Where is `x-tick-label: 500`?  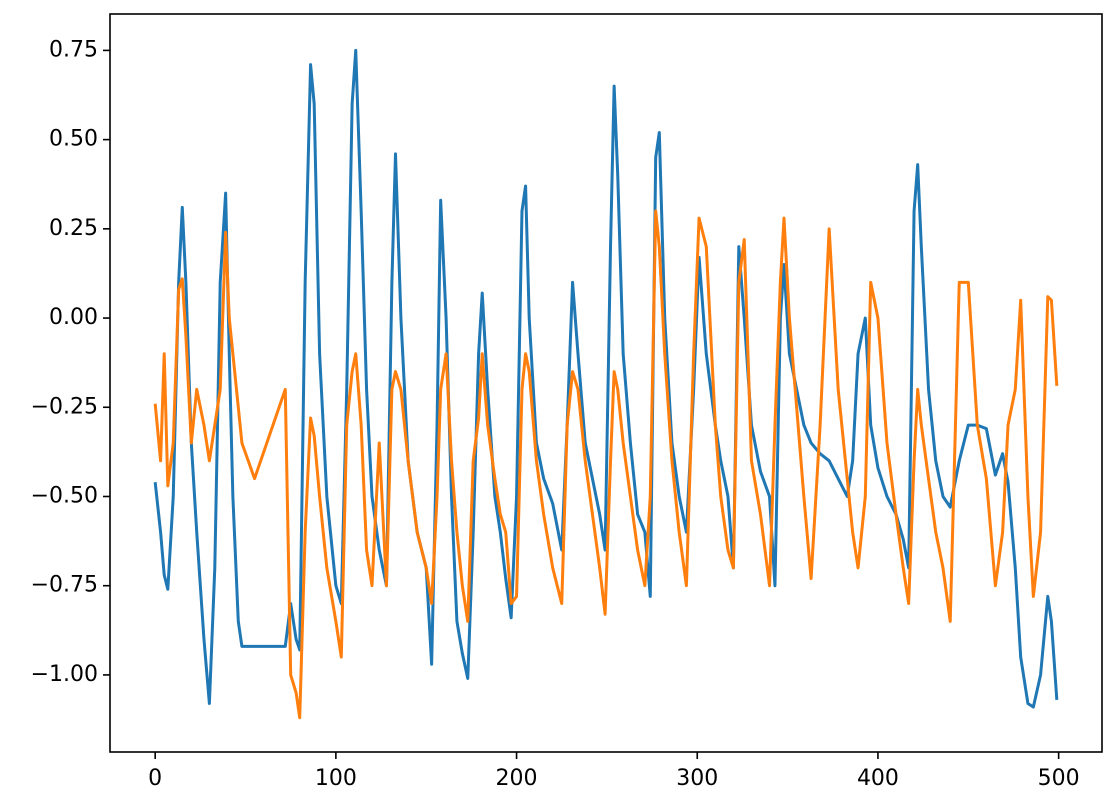 x-tick-label: 500 is located at coordinates (1059, 778).